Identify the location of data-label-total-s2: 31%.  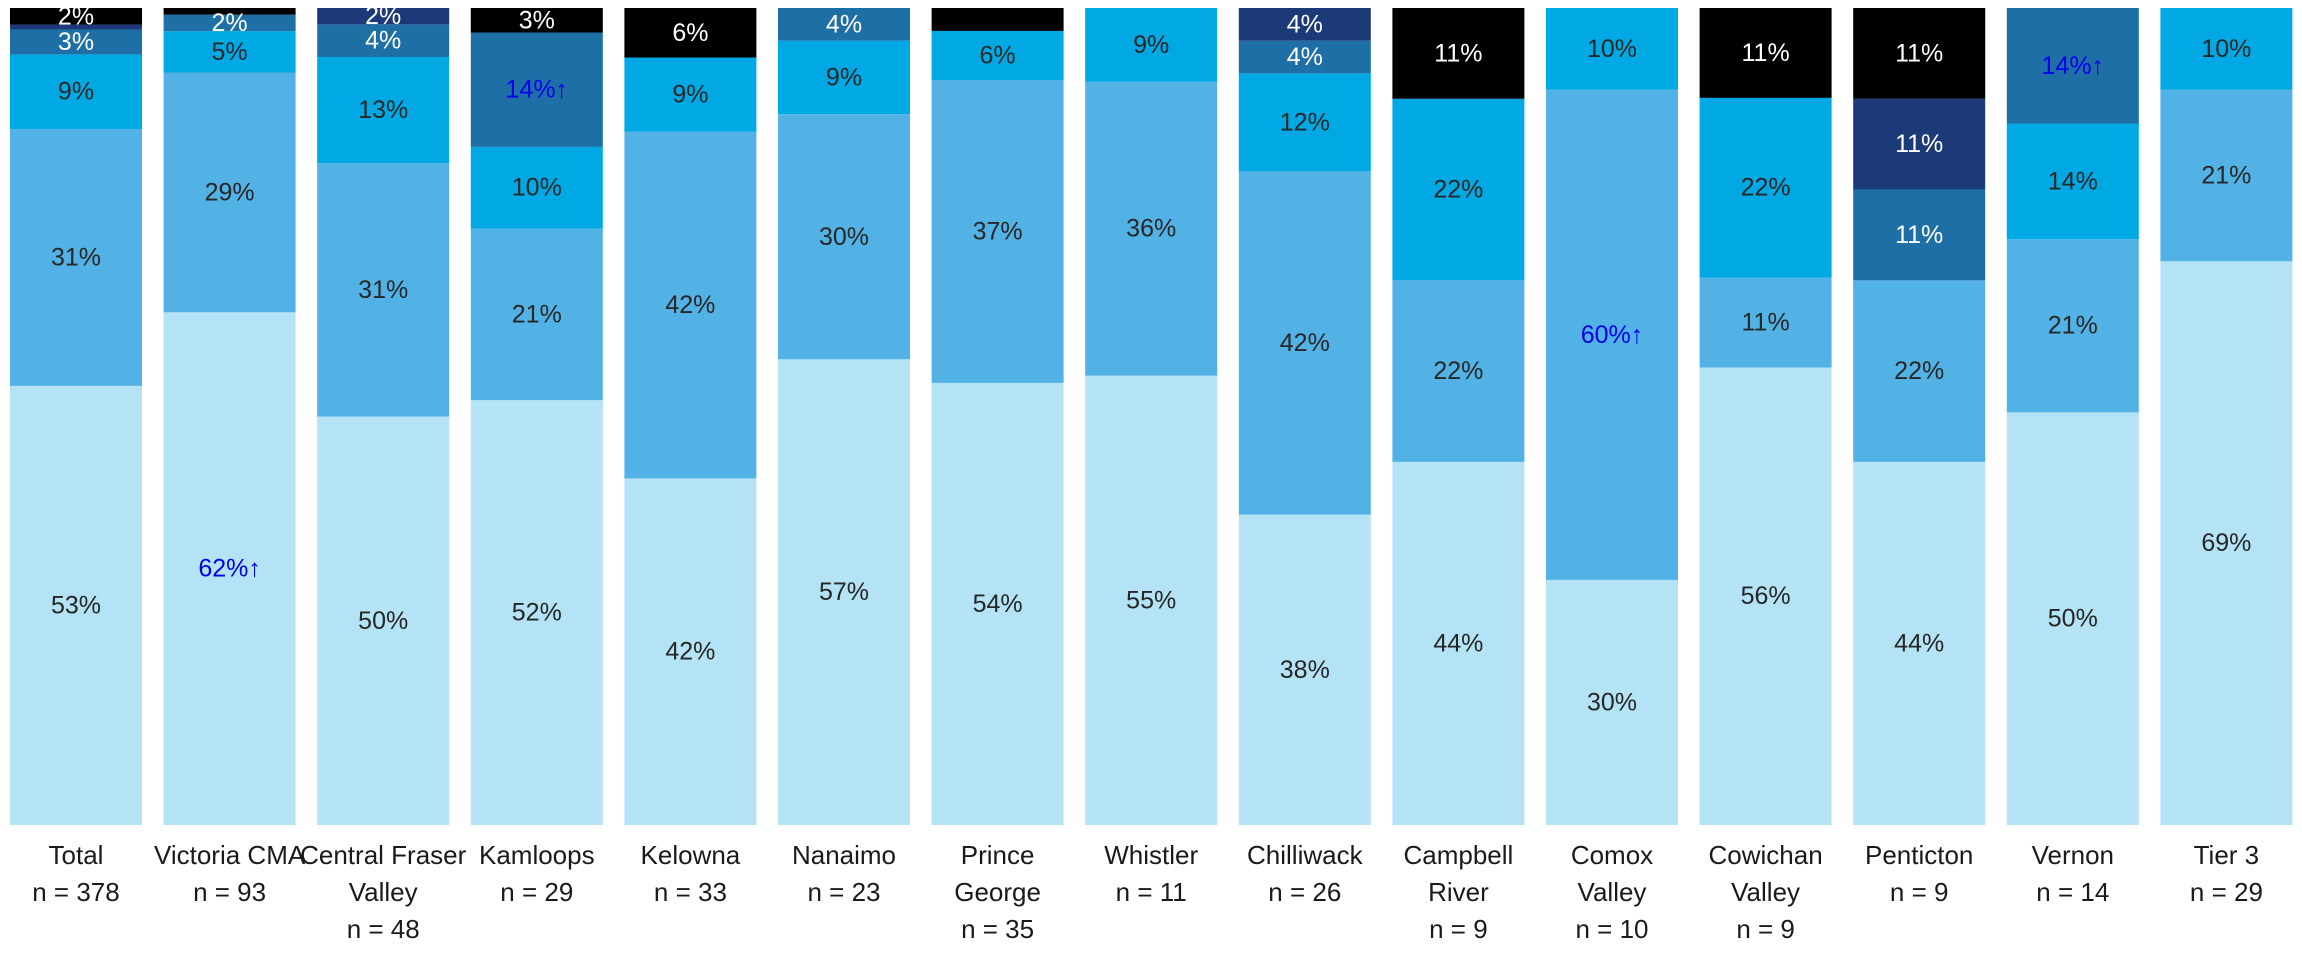
(76, 257).